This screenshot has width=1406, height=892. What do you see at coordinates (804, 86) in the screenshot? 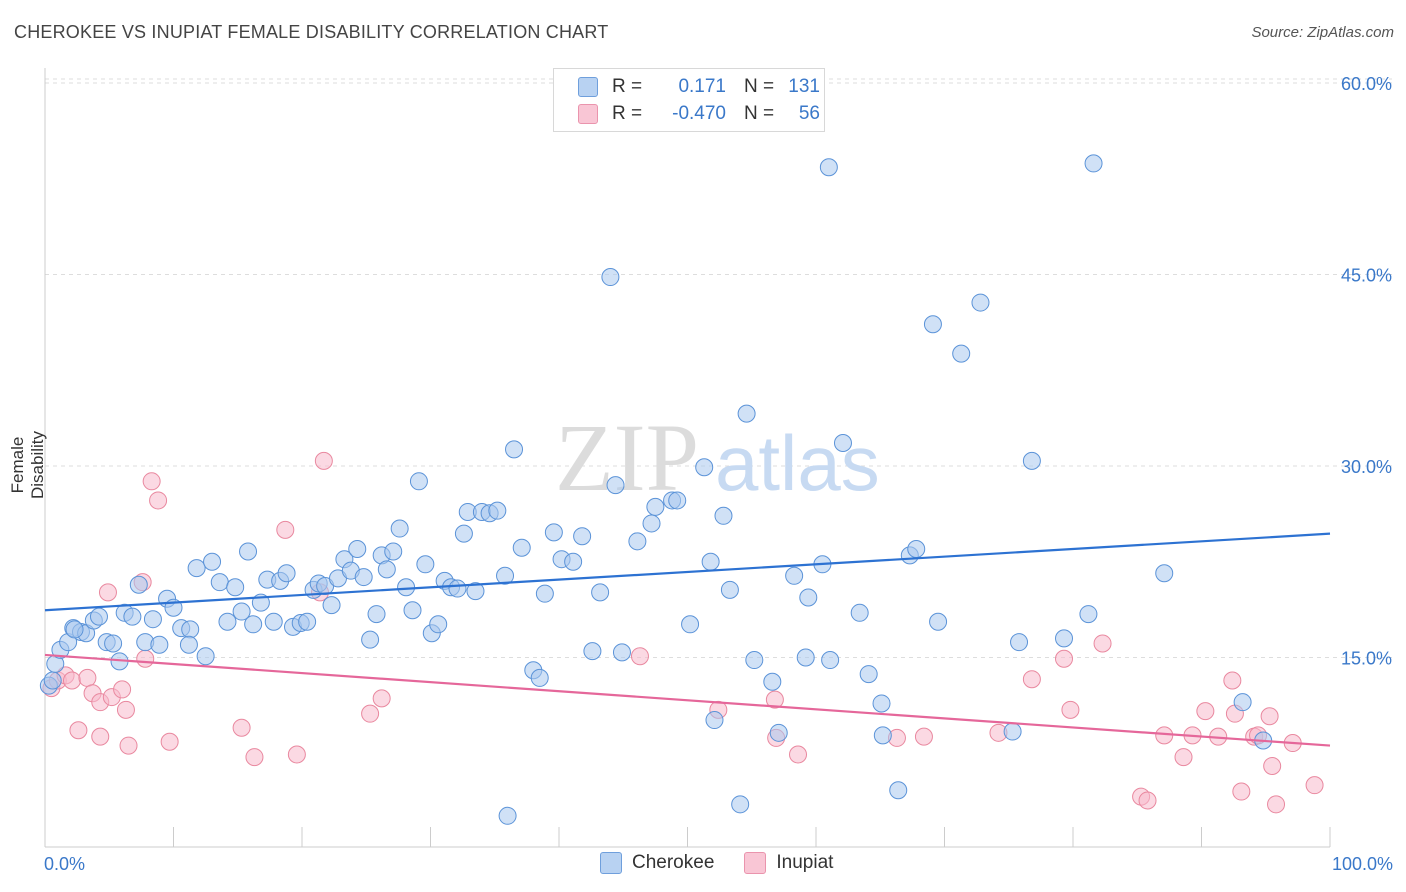
I see `n-value: 131` at bounding box center [804, 86].